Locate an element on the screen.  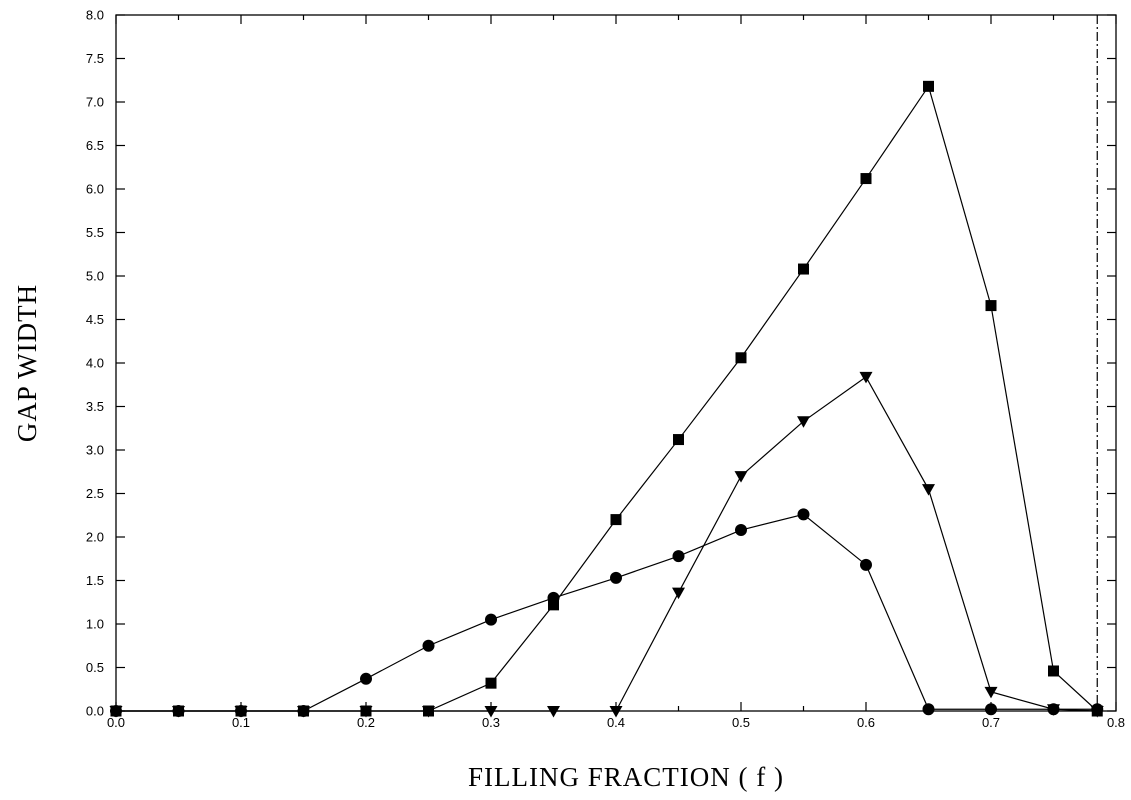
y-tick-label: 7.5 is located at coordinates (95, 58).